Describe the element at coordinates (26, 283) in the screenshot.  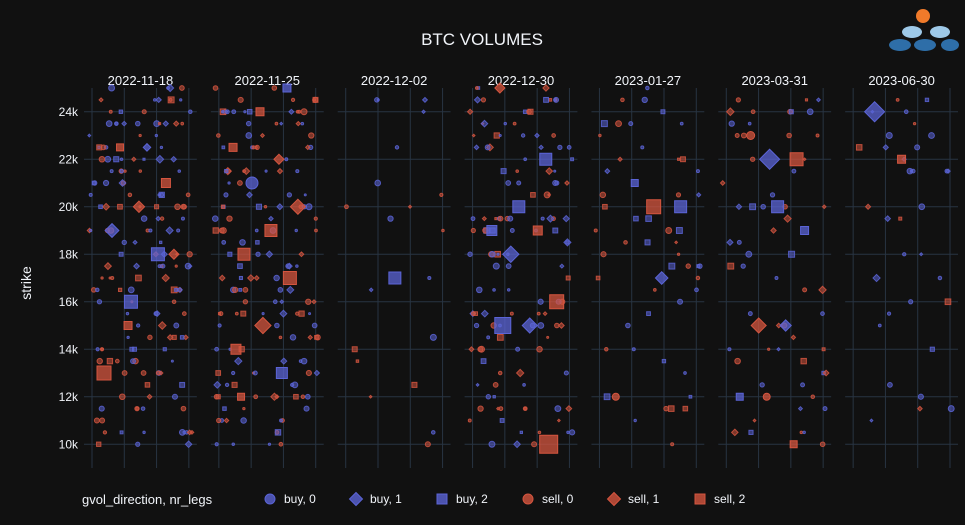
I see `y-axis-label: strike` at that location.